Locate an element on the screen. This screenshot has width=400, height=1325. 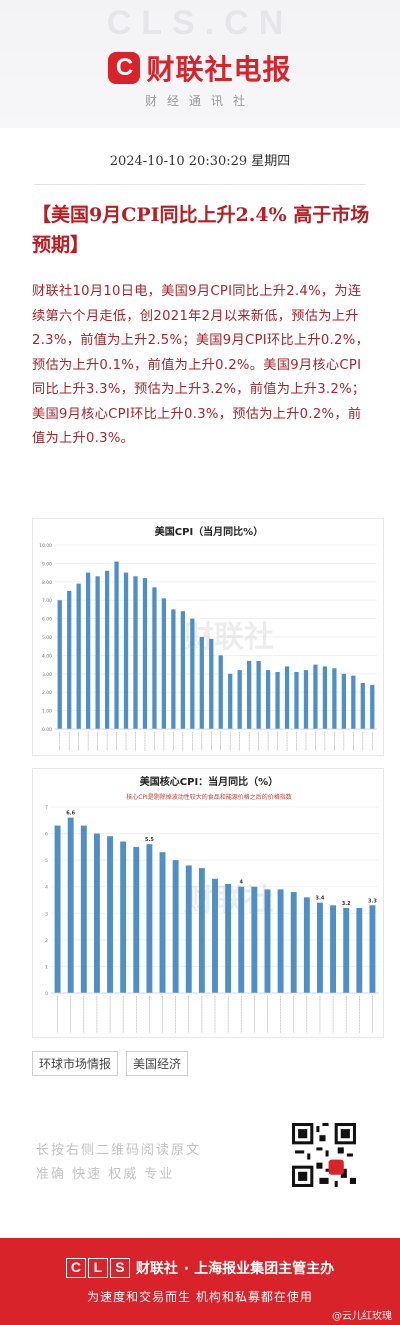
publish-datetime: 2024-10-10 20:30:29 星期四 is located at coordinates (200, 161).